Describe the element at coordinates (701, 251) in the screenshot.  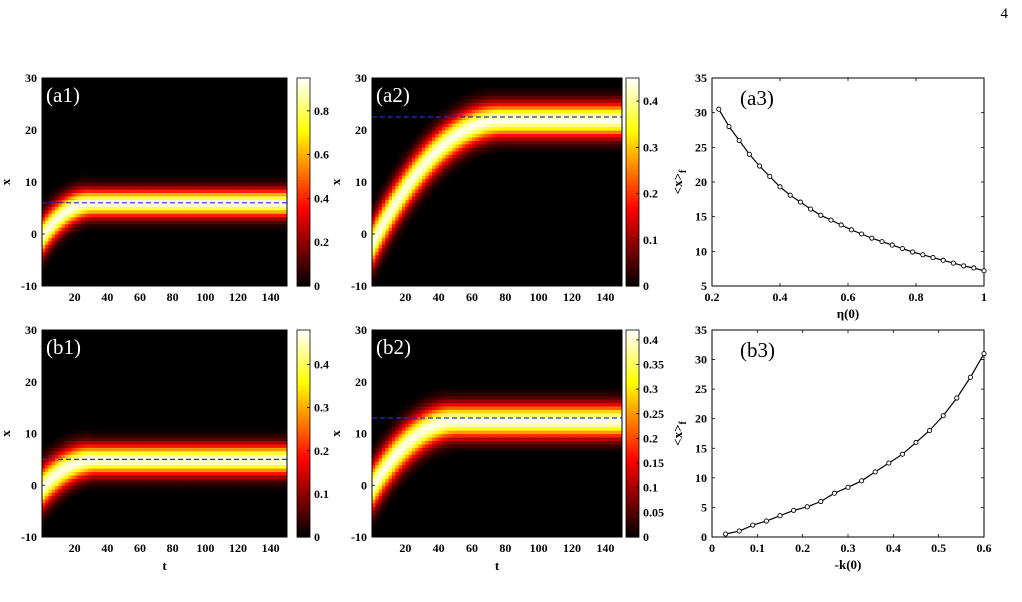
I see `y-tick-label-a3: 10` at that location.